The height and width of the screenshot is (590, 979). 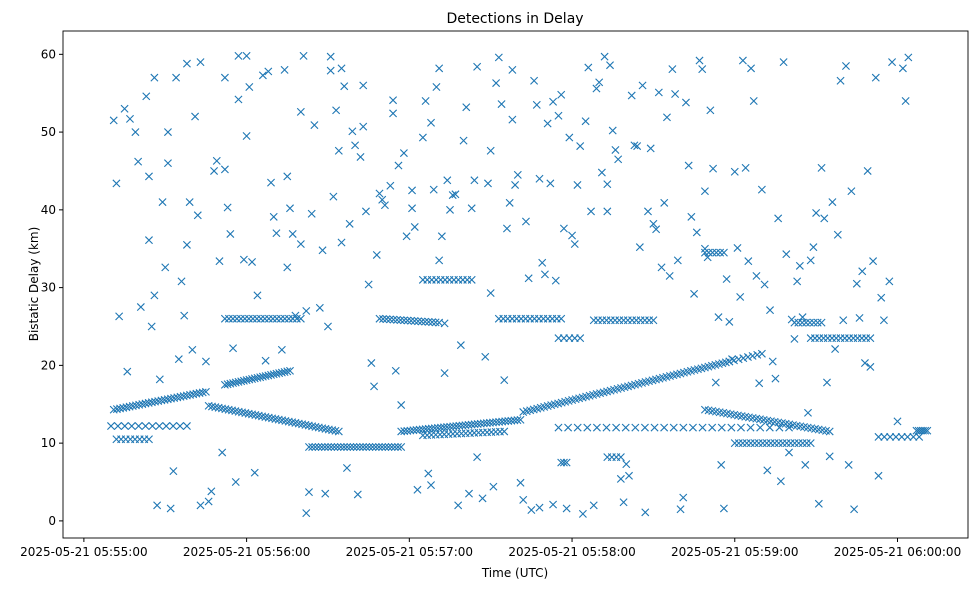 What do you see at coordinates (514, 19) in the screenshot?
I see `chart-title: Detections in Delay` at bounding box center [514, 19].